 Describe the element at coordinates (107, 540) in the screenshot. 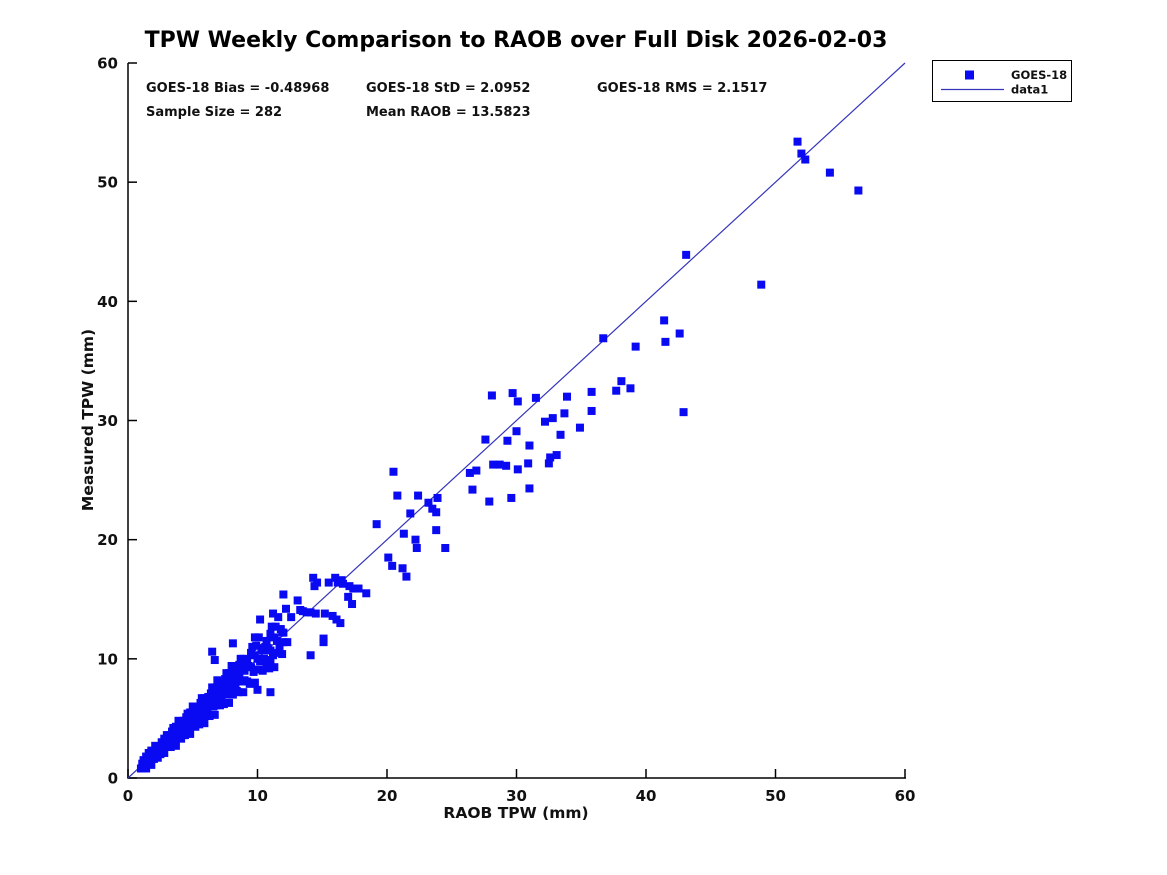

I see `y-tick-label: 20` at that location.